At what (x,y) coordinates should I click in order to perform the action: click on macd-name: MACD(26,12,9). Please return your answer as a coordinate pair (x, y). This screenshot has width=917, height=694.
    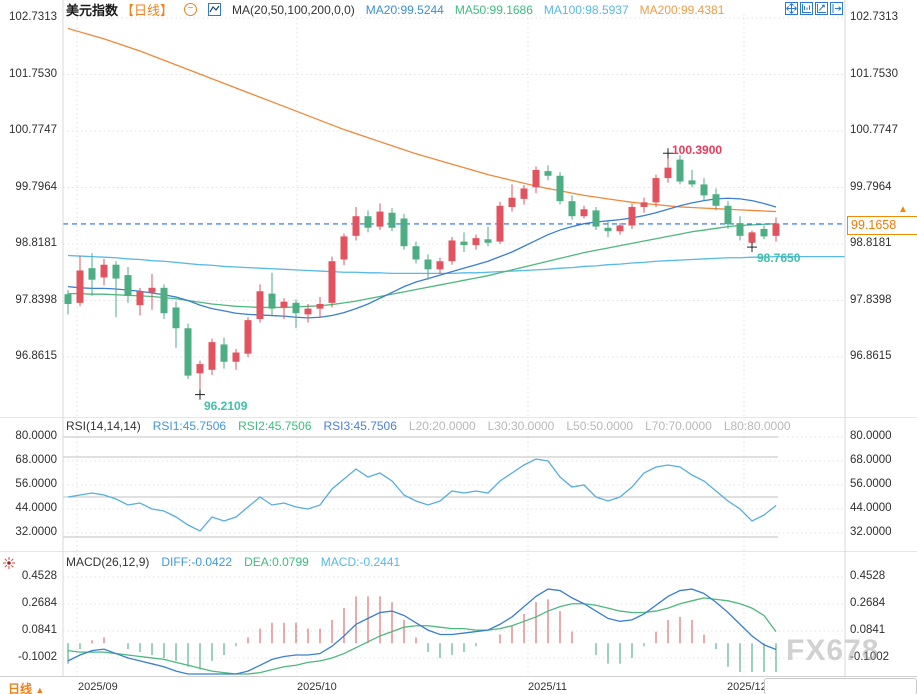
    Looking at the image, I should click on (108, 562).